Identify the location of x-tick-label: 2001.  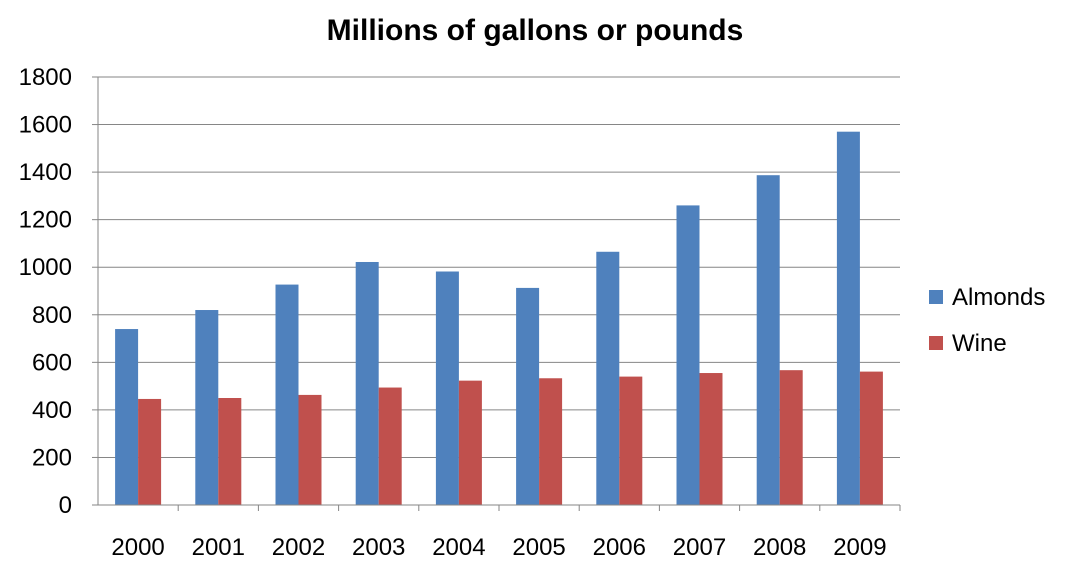
(218, 547).